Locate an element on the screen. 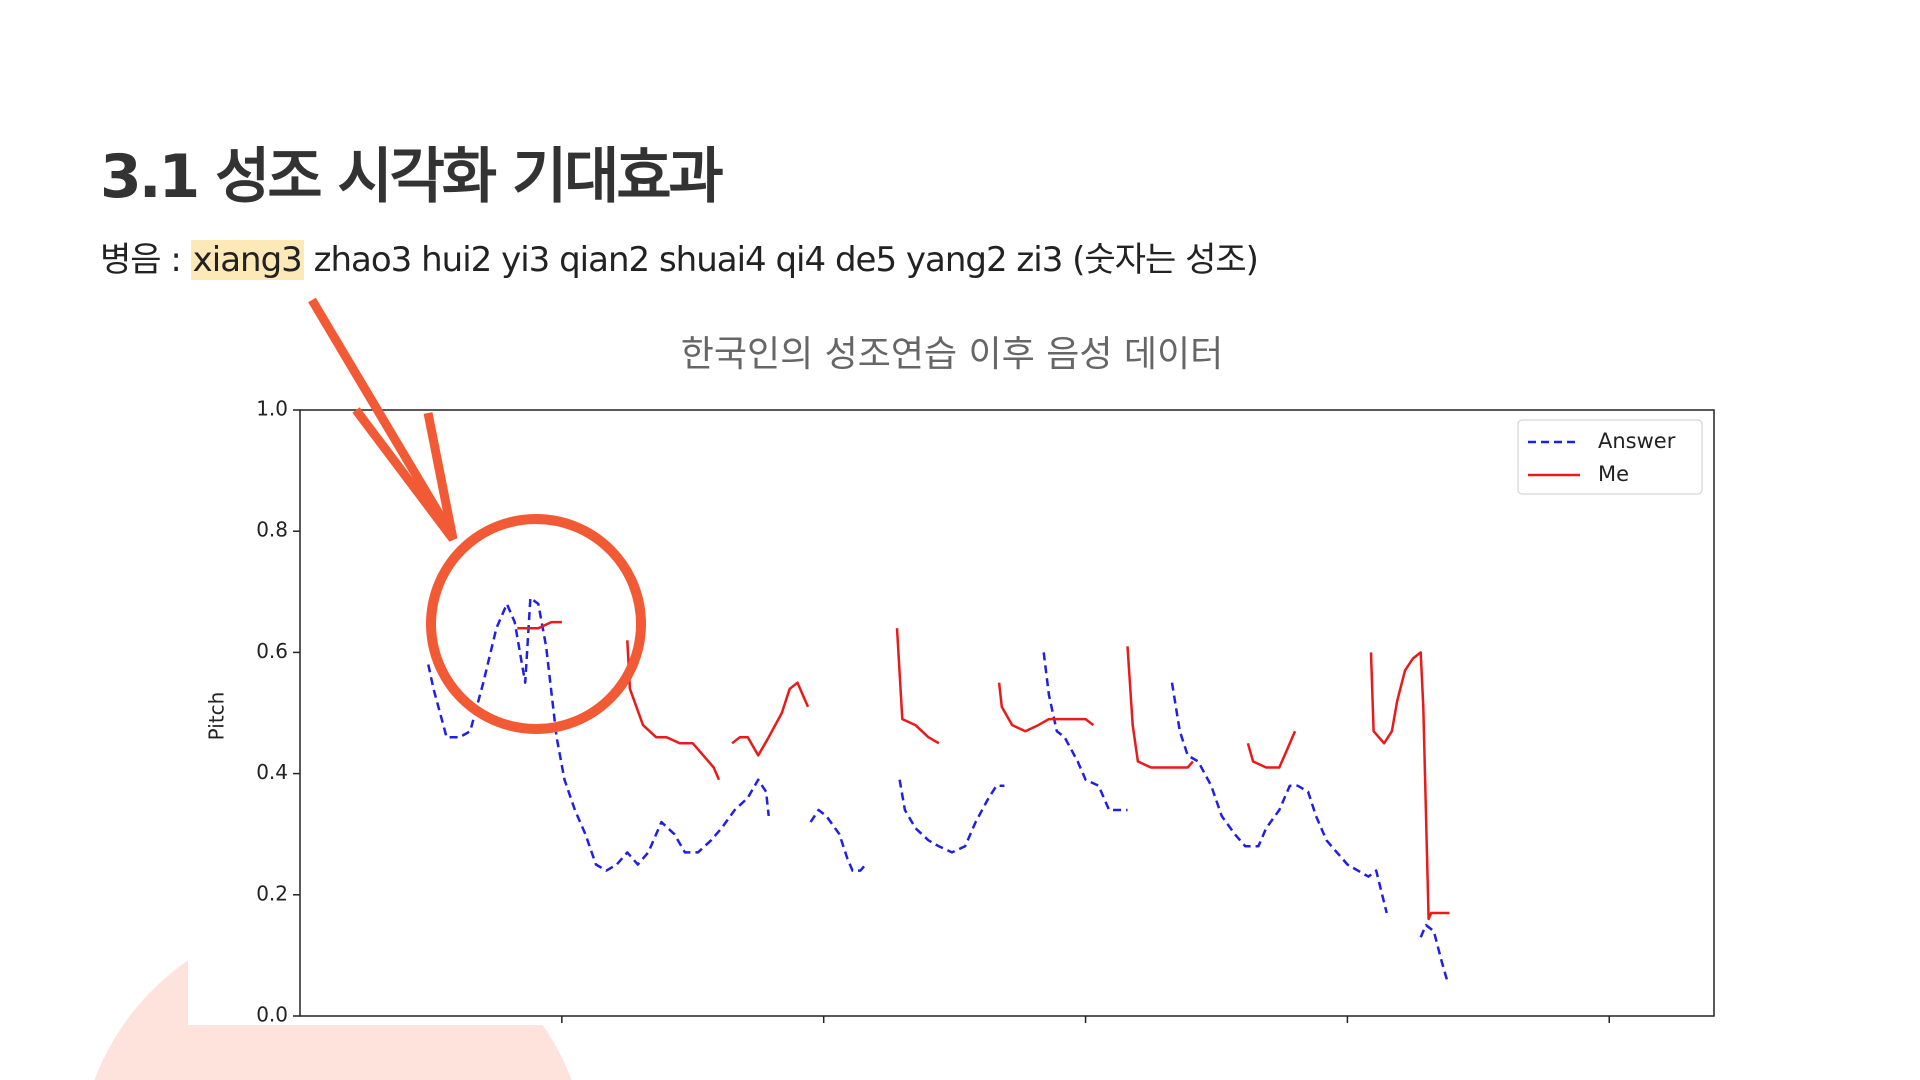  y-axis-label: Pitch is located at coordinates (217, 716).